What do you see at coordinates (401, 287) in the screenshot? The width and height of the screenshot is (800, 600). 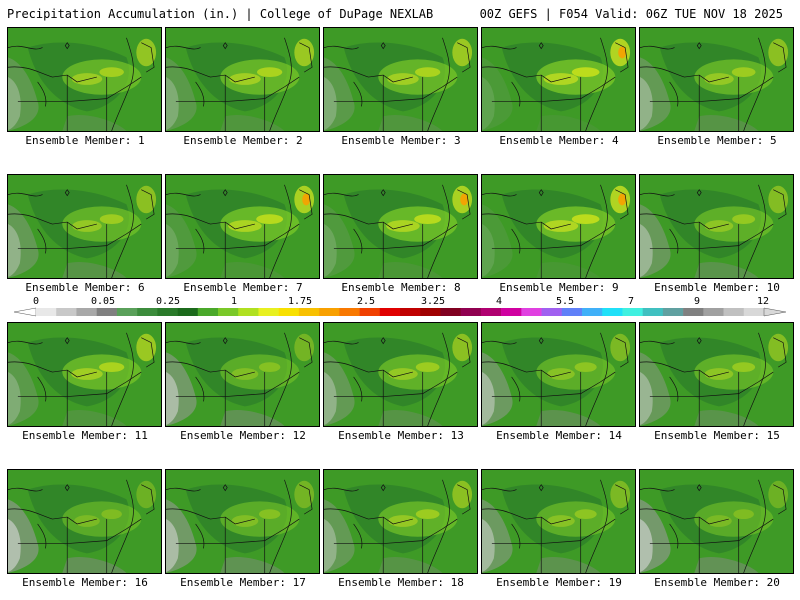 I see `ensemble-member-label: Ensemble Member: 8` at bounding box center [401, 287].